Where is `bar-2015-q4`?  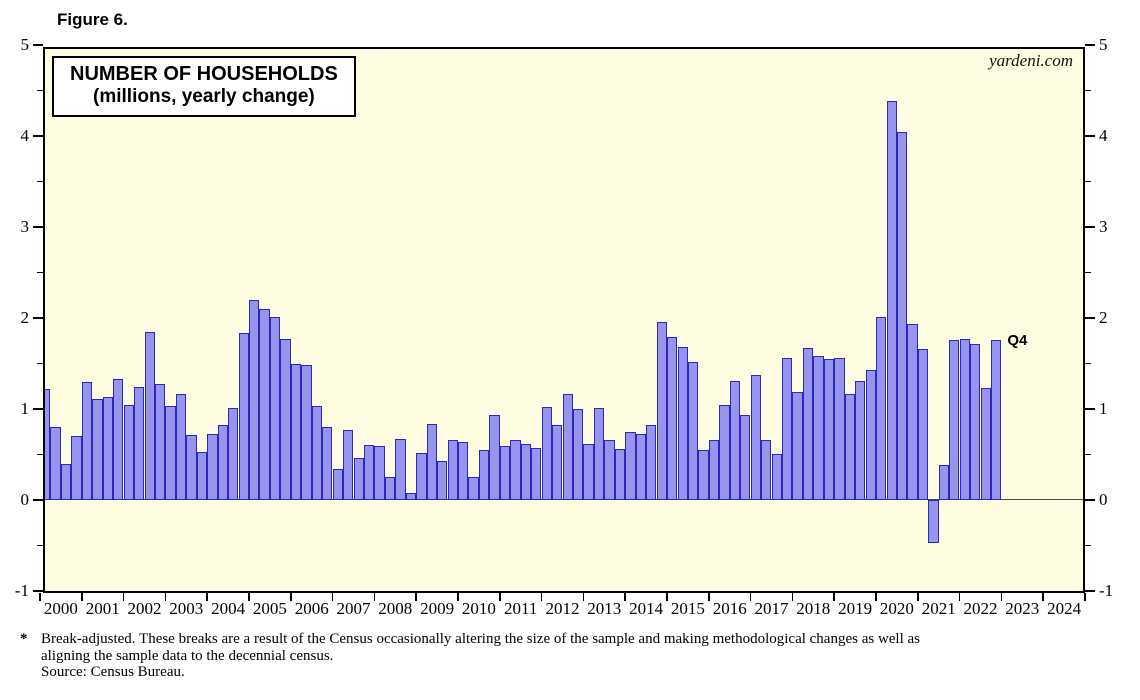
bar-2015-q4 is located at coordinates (703, 474).